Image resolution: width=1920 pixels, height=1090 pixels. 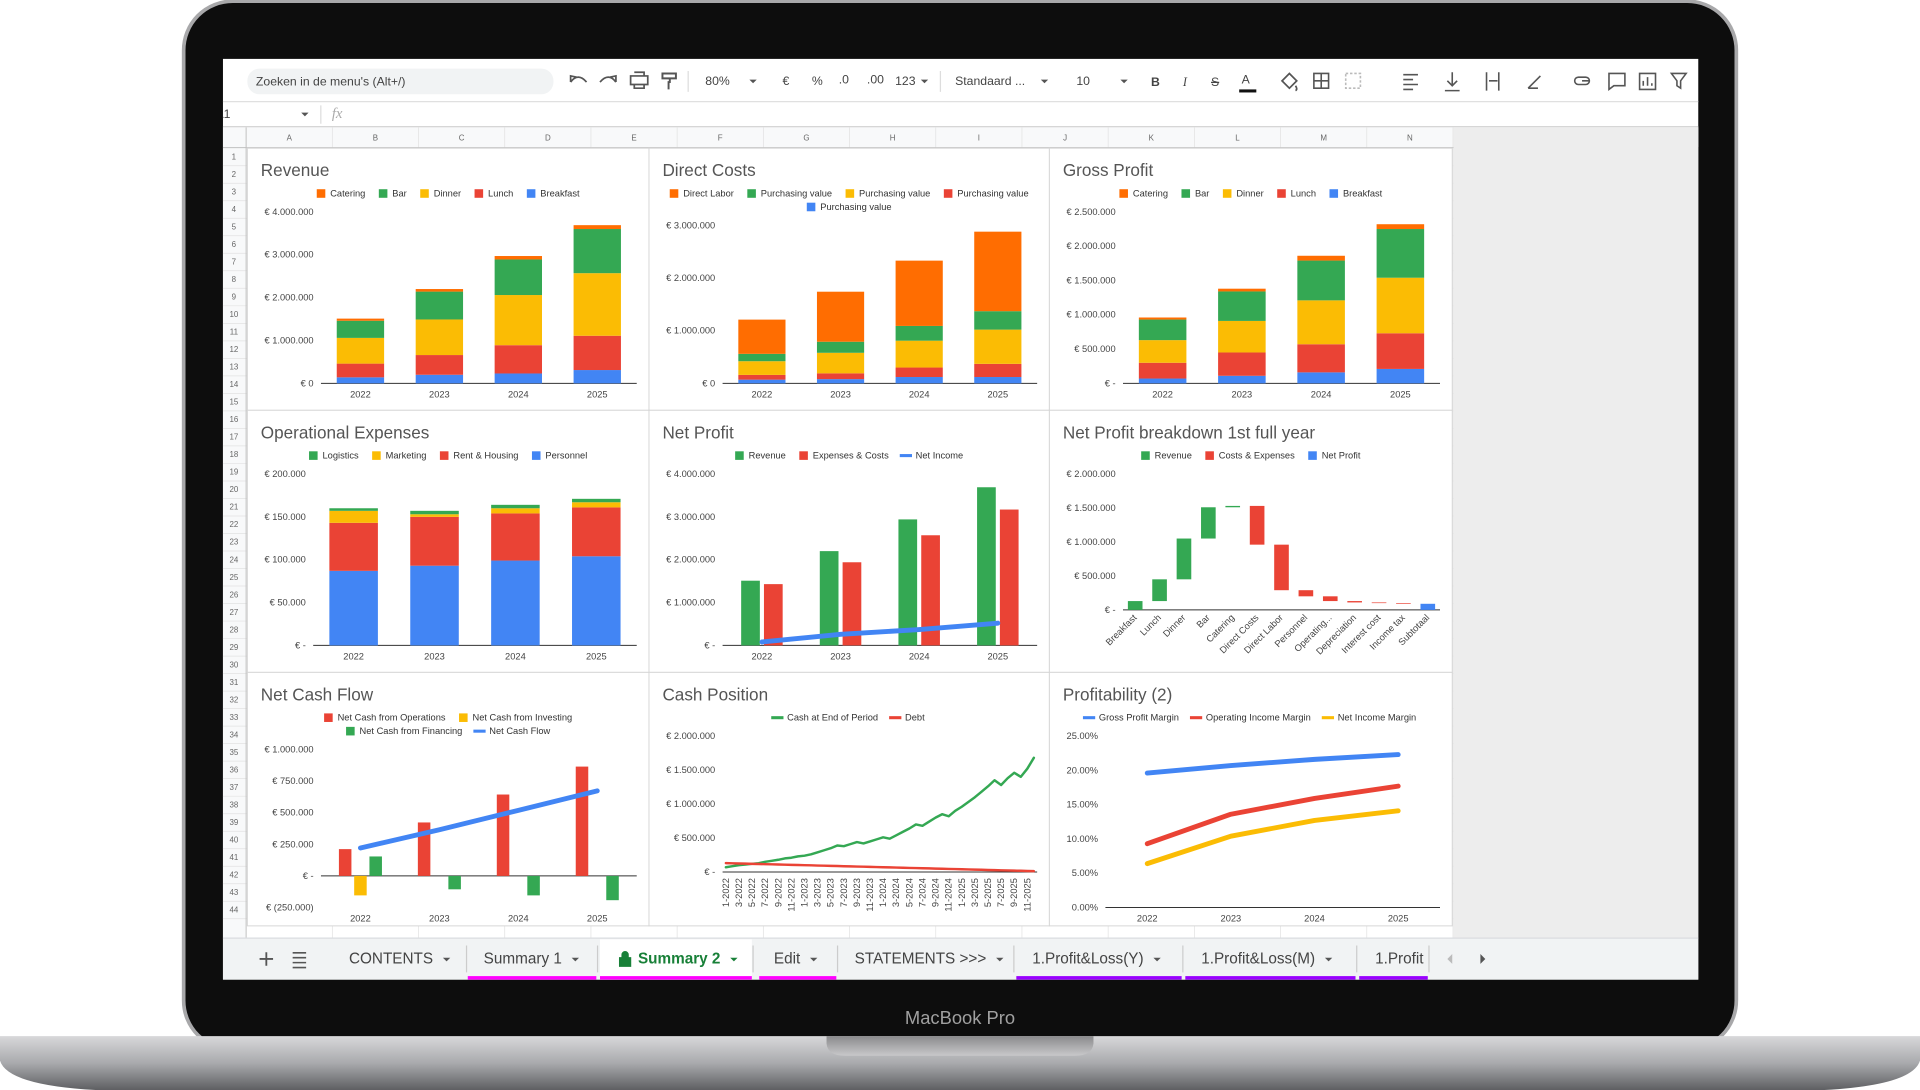 I want to click on filter-button, so click(x=1678, y=81).